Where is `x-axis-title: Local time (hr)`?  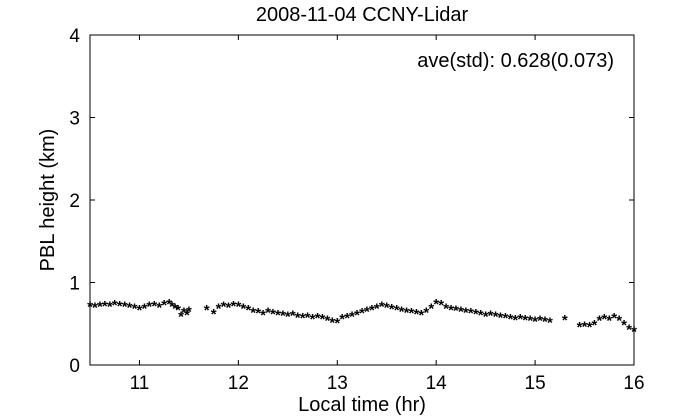 x-axis-title: Local time (hr) is located at coordinates (362, 405).